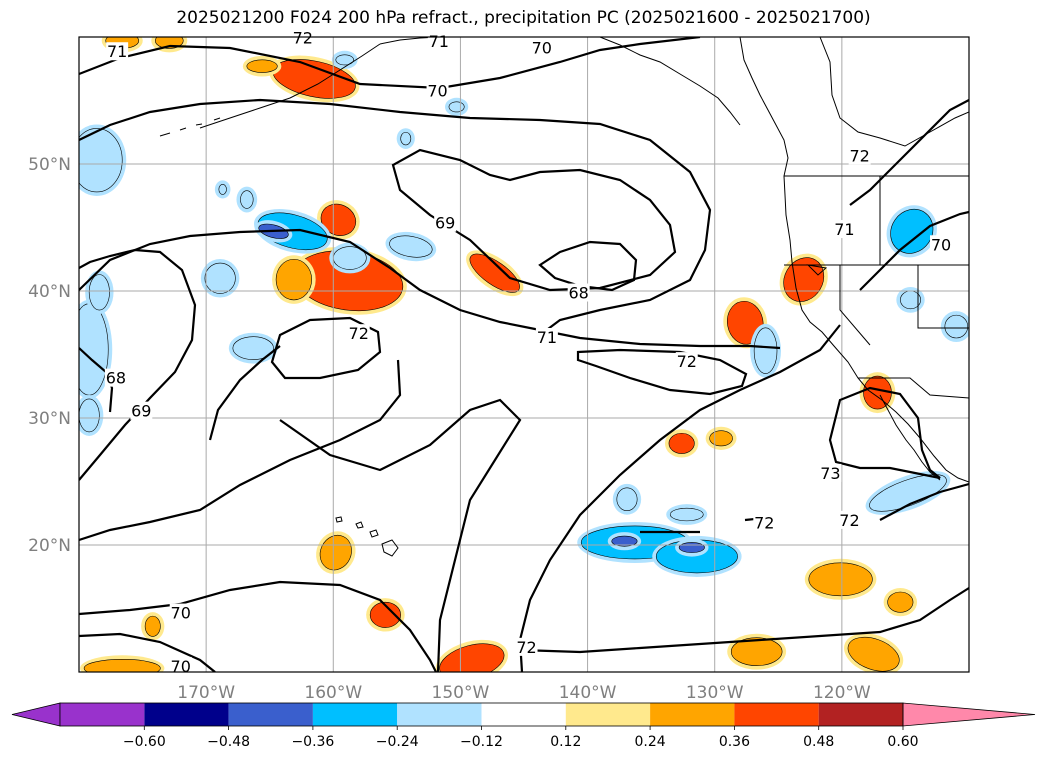 The image size is (1047, 765). I want to click on hawaii-big-island, so click(390, 548).